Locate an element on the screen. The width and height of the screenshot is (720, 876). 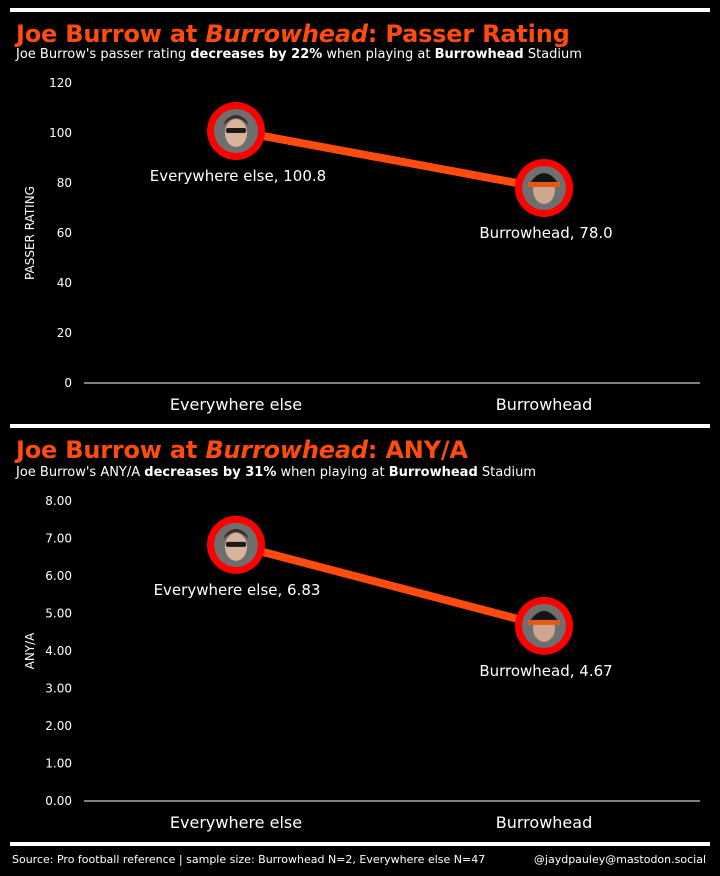
y-tick-label: 8.00 is located at coordinates (58, 501).